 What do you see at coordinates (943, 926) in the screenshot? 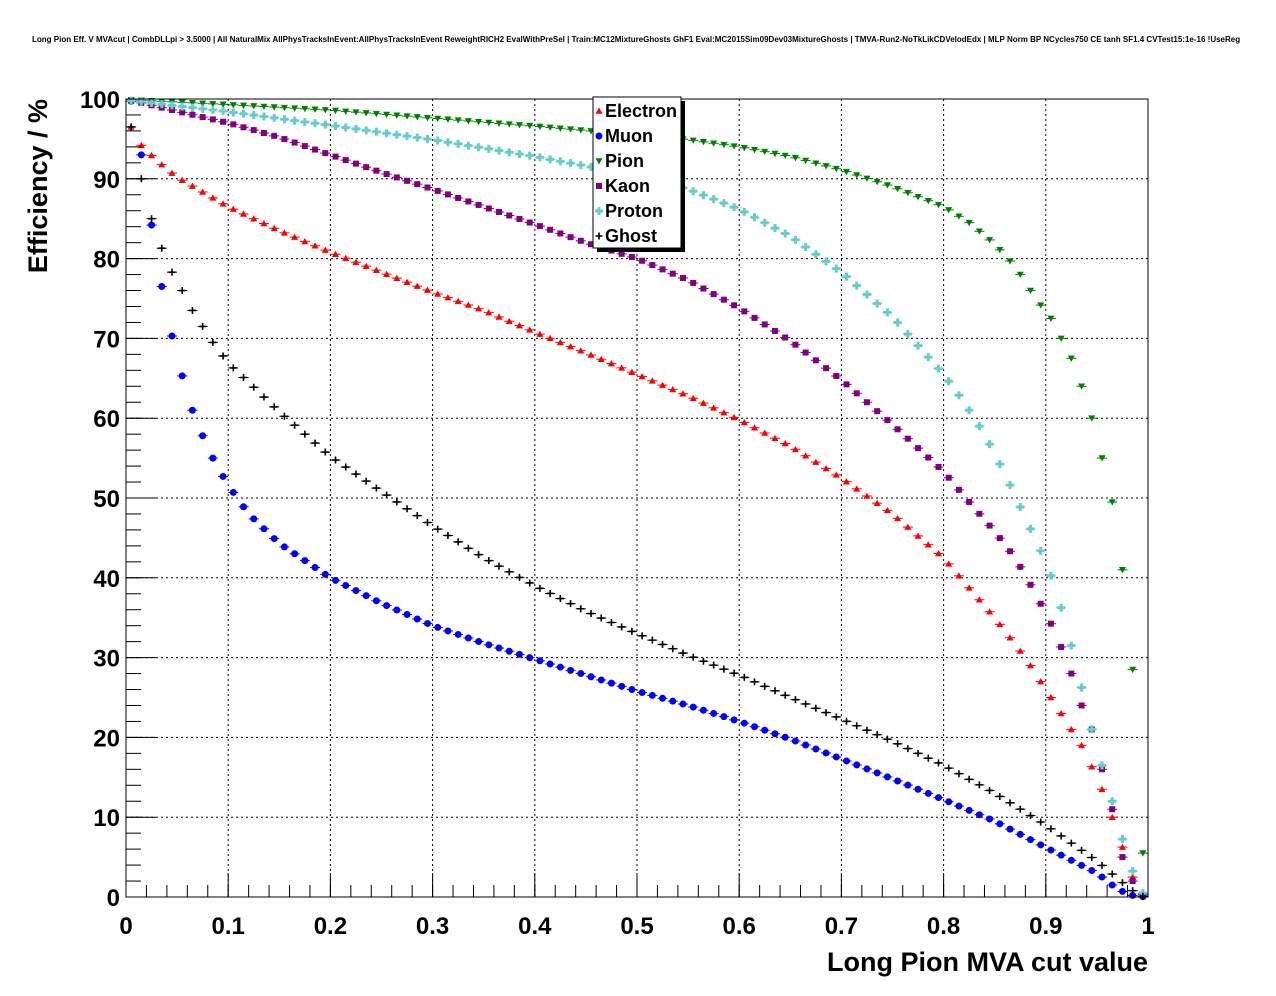
I see `x-tick-label: 0.8` at bounding box center [943, 926].